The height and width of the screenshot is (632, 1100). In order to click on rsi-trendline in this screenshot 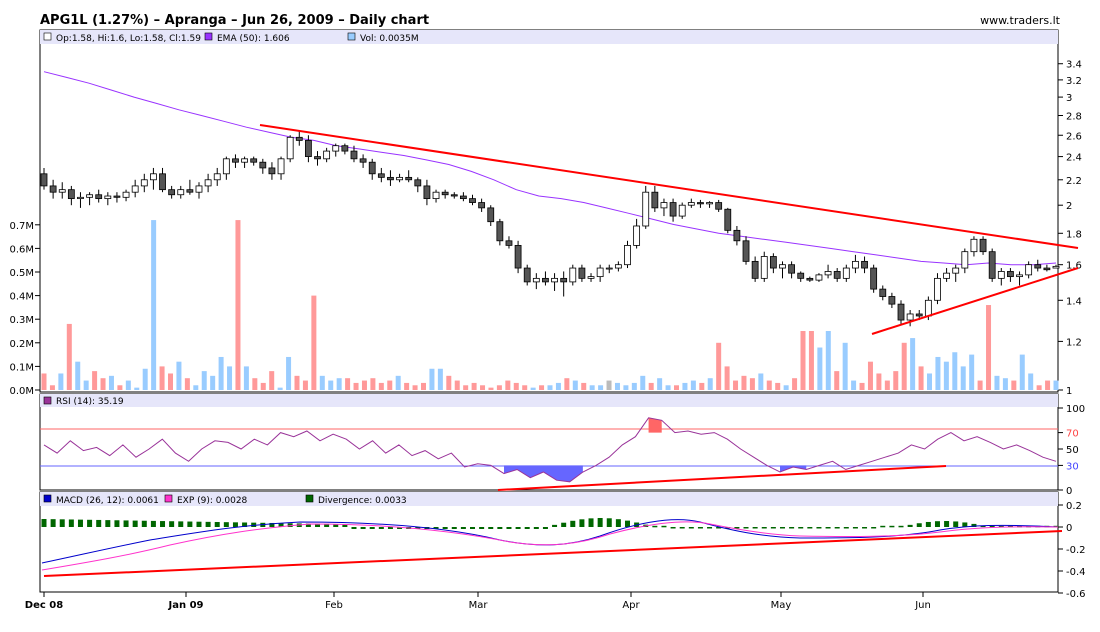, I will do `click(722, 478)`.